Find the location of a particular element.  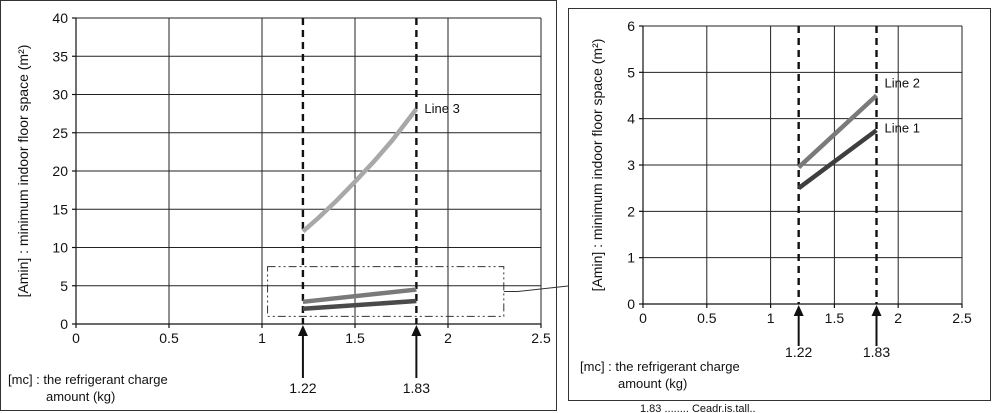

y-tick-label: 40 is located at coordinates (60, 18).